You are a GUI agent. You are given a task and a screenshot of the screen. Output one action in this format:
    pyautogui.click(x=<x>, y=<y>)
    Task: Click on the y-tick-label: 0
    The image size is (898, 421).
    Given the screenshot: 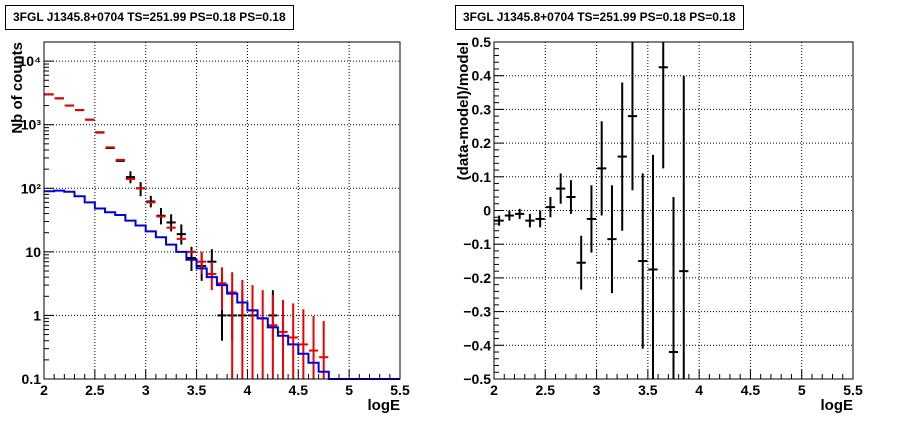 What is the action you would take?
    pyautogui.click(x=487, y=211)
    